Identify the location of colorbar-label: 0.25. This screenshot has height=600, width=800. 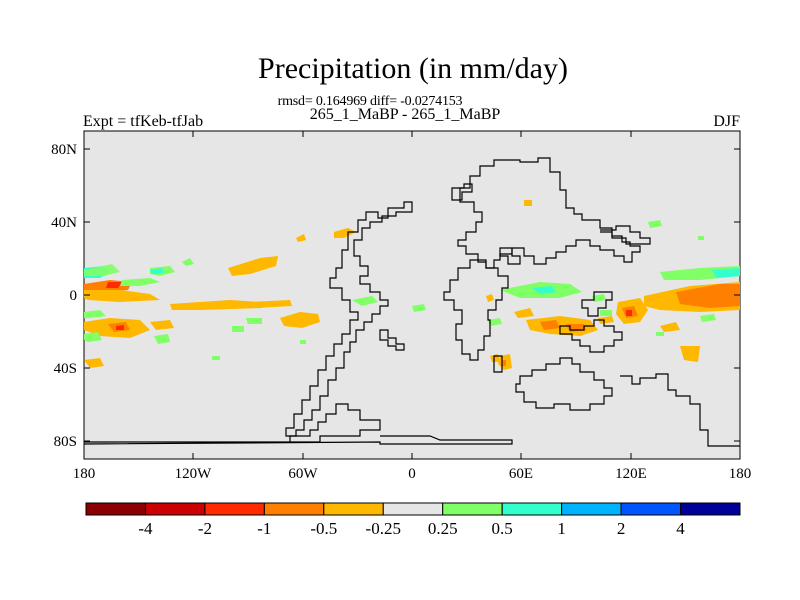
(443, 528).